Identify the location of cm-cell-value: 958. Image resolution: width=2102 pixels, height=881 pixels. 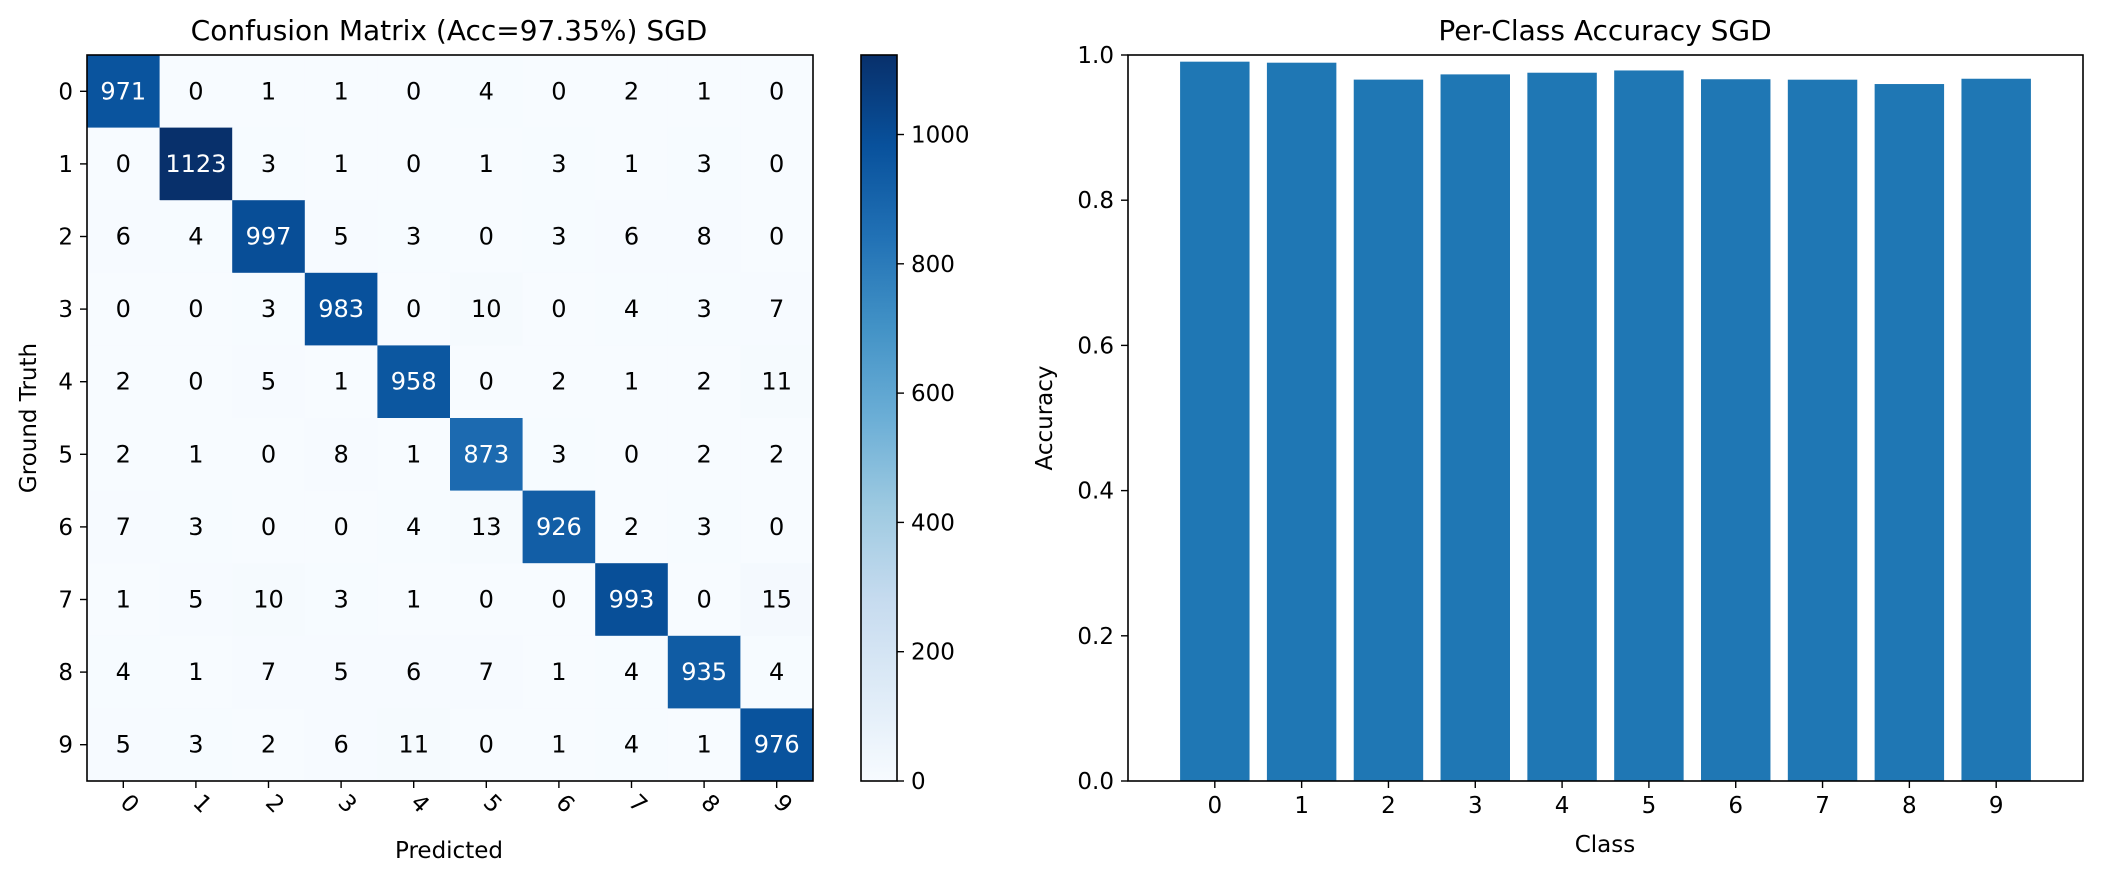
(414, 382).